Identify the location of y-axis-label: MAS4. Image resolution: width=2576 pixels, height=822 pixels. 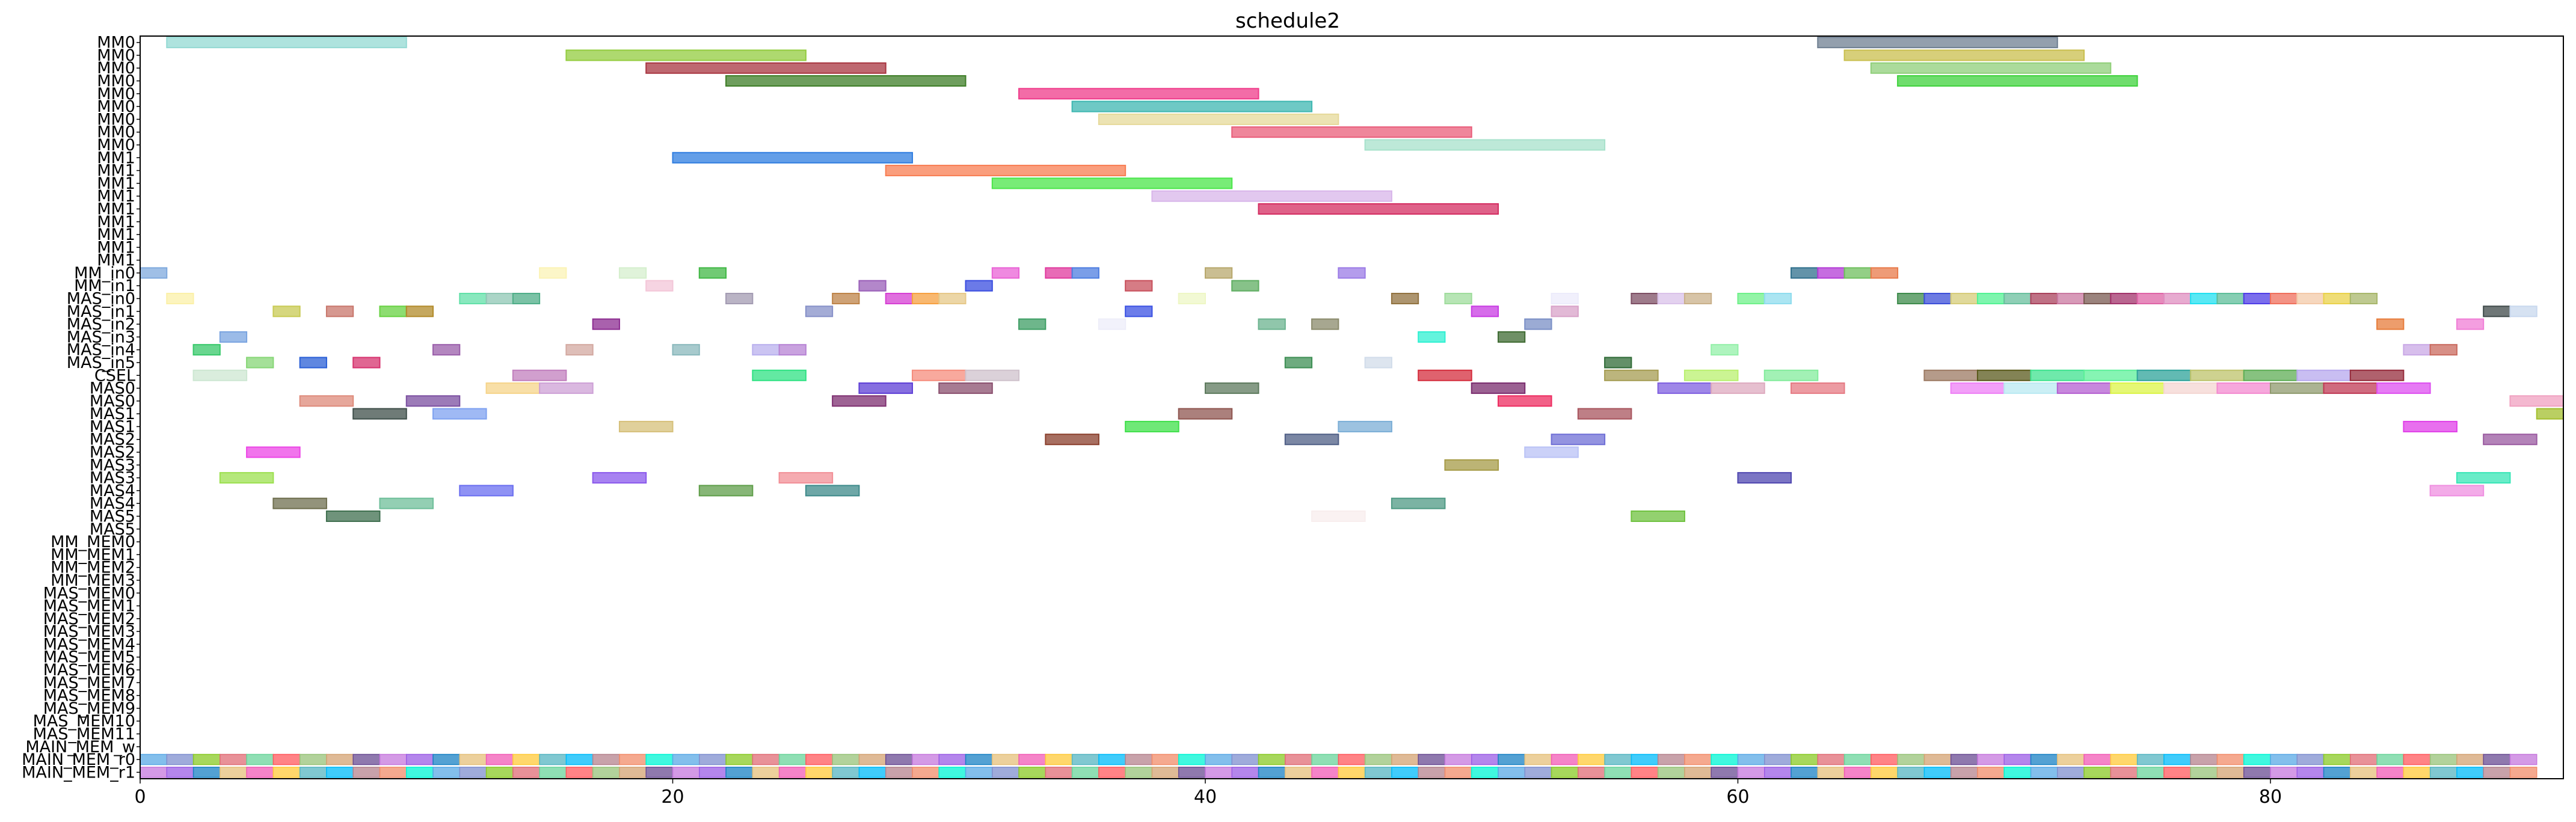
(112, 503).